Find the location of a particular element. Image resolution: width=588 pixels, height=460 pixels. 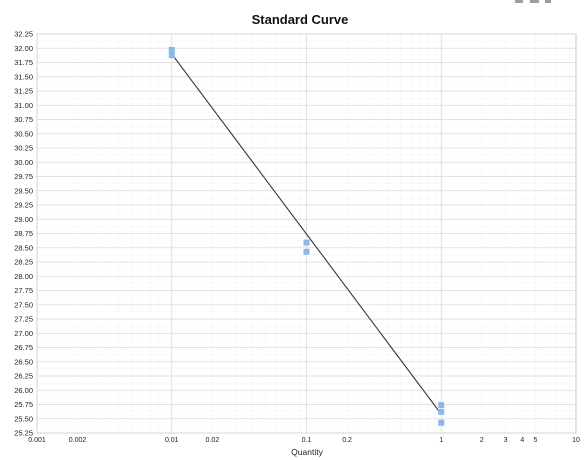

x-tick-label: 4 is located at coordinates (522, 440).